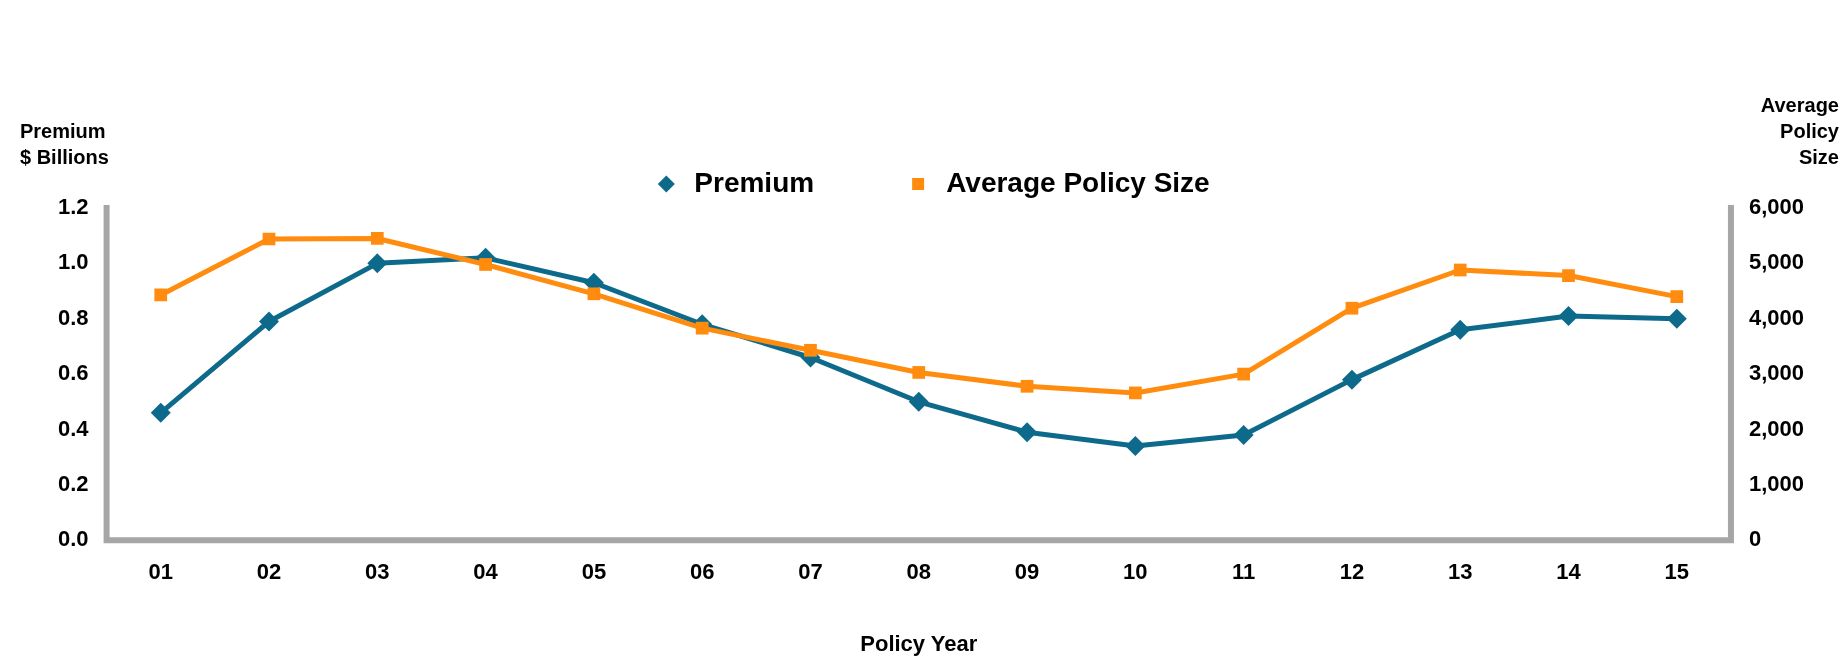 The height and width of the screenshot is (667, 1847). I want to click on x-tick-label: 11, so click(1244, 572).